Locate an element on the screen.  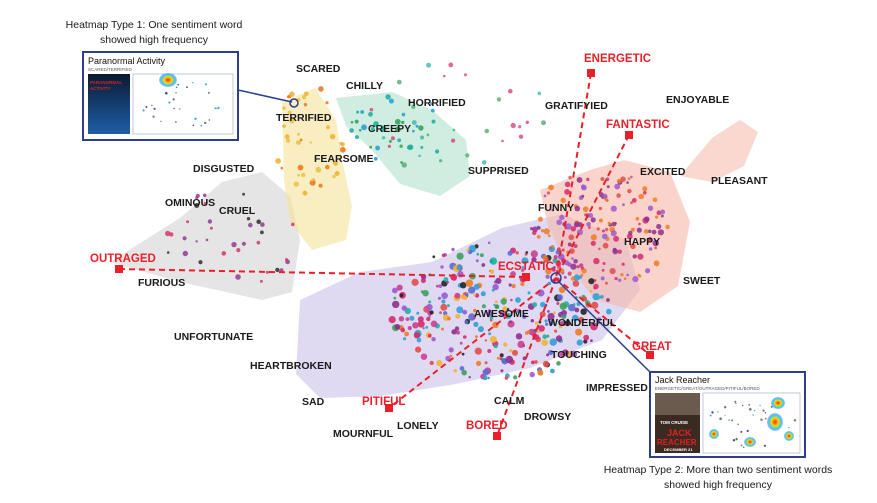
caption-type2-line2: showed high frequency is located at coordinates (718, 485).